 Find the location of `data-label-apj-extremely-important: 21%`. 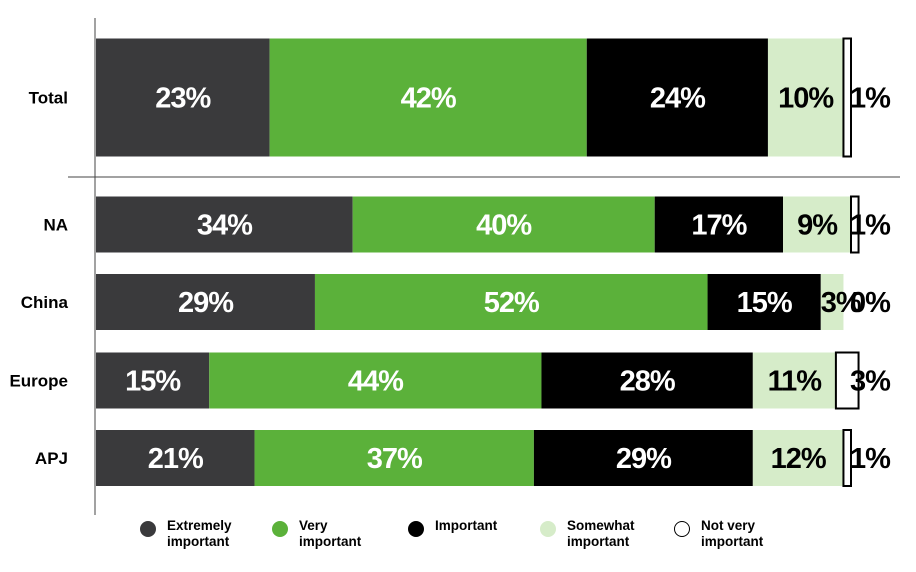

data-label-apj-extremely-important: 21% is located at coordinates (176, 459).